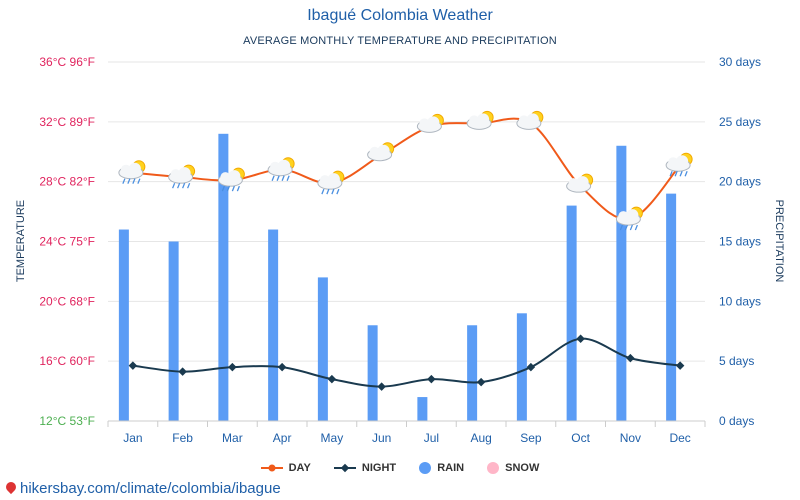 This screenshot has height=500, width=800. What do you see at coordinates (232, 438) in the screenshot?
I see `x-tick-label: Mar` at bounding box center [232, 438].